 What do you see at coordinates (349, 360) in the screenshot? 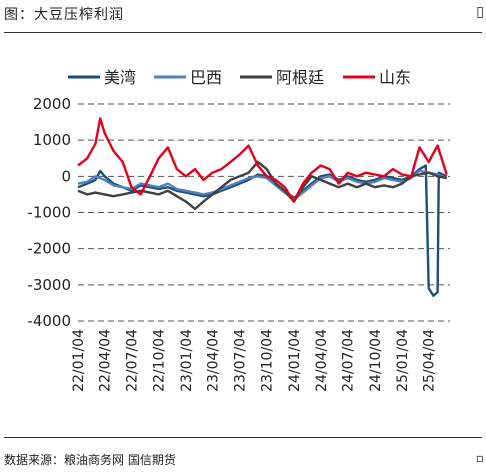
I see `x-tick-label: 24/07/04` at bounding box center [349, 360].